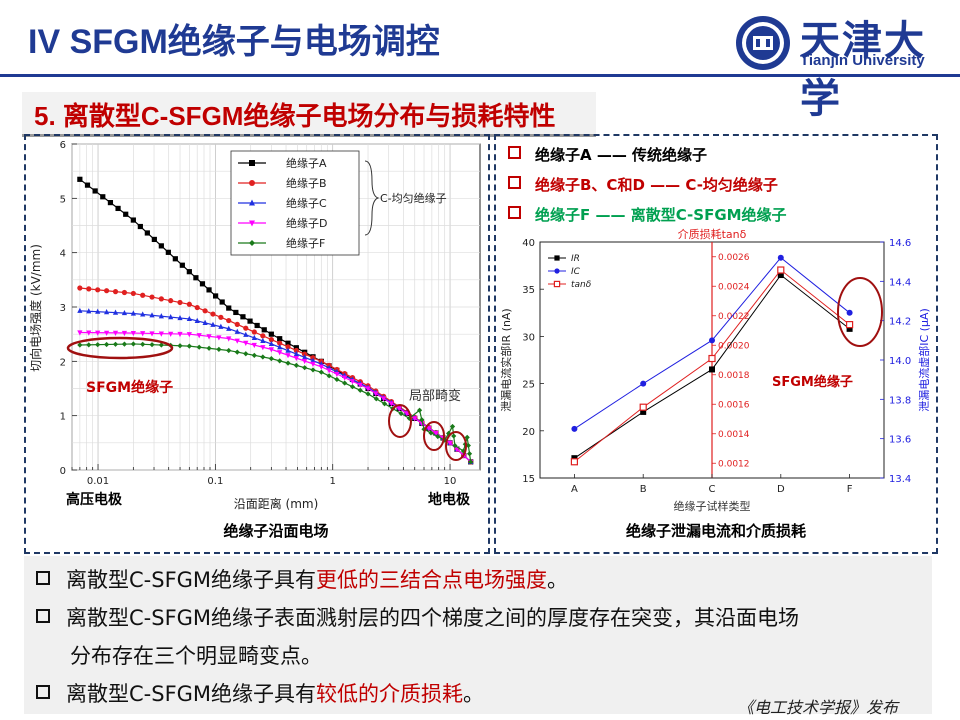  Describe the element at coordinates (372, 198) in the screenshot. I see `legend-brace` at that location.